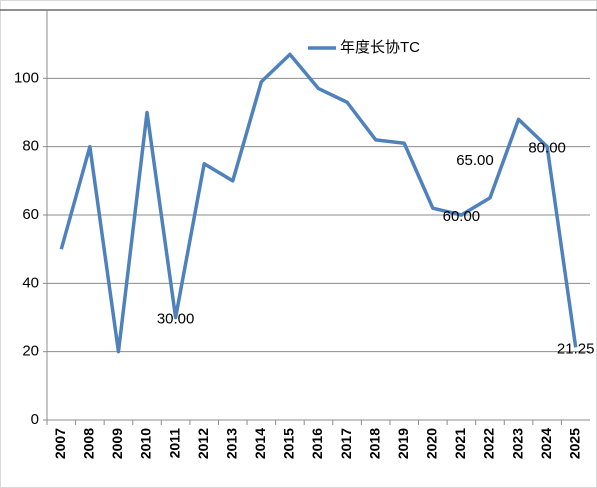 The width and height of the screenshot is (597, 488). Describe the element at coordinates (260, 443) in the screenshot. I see `x-tick-label: 2014` at that location.